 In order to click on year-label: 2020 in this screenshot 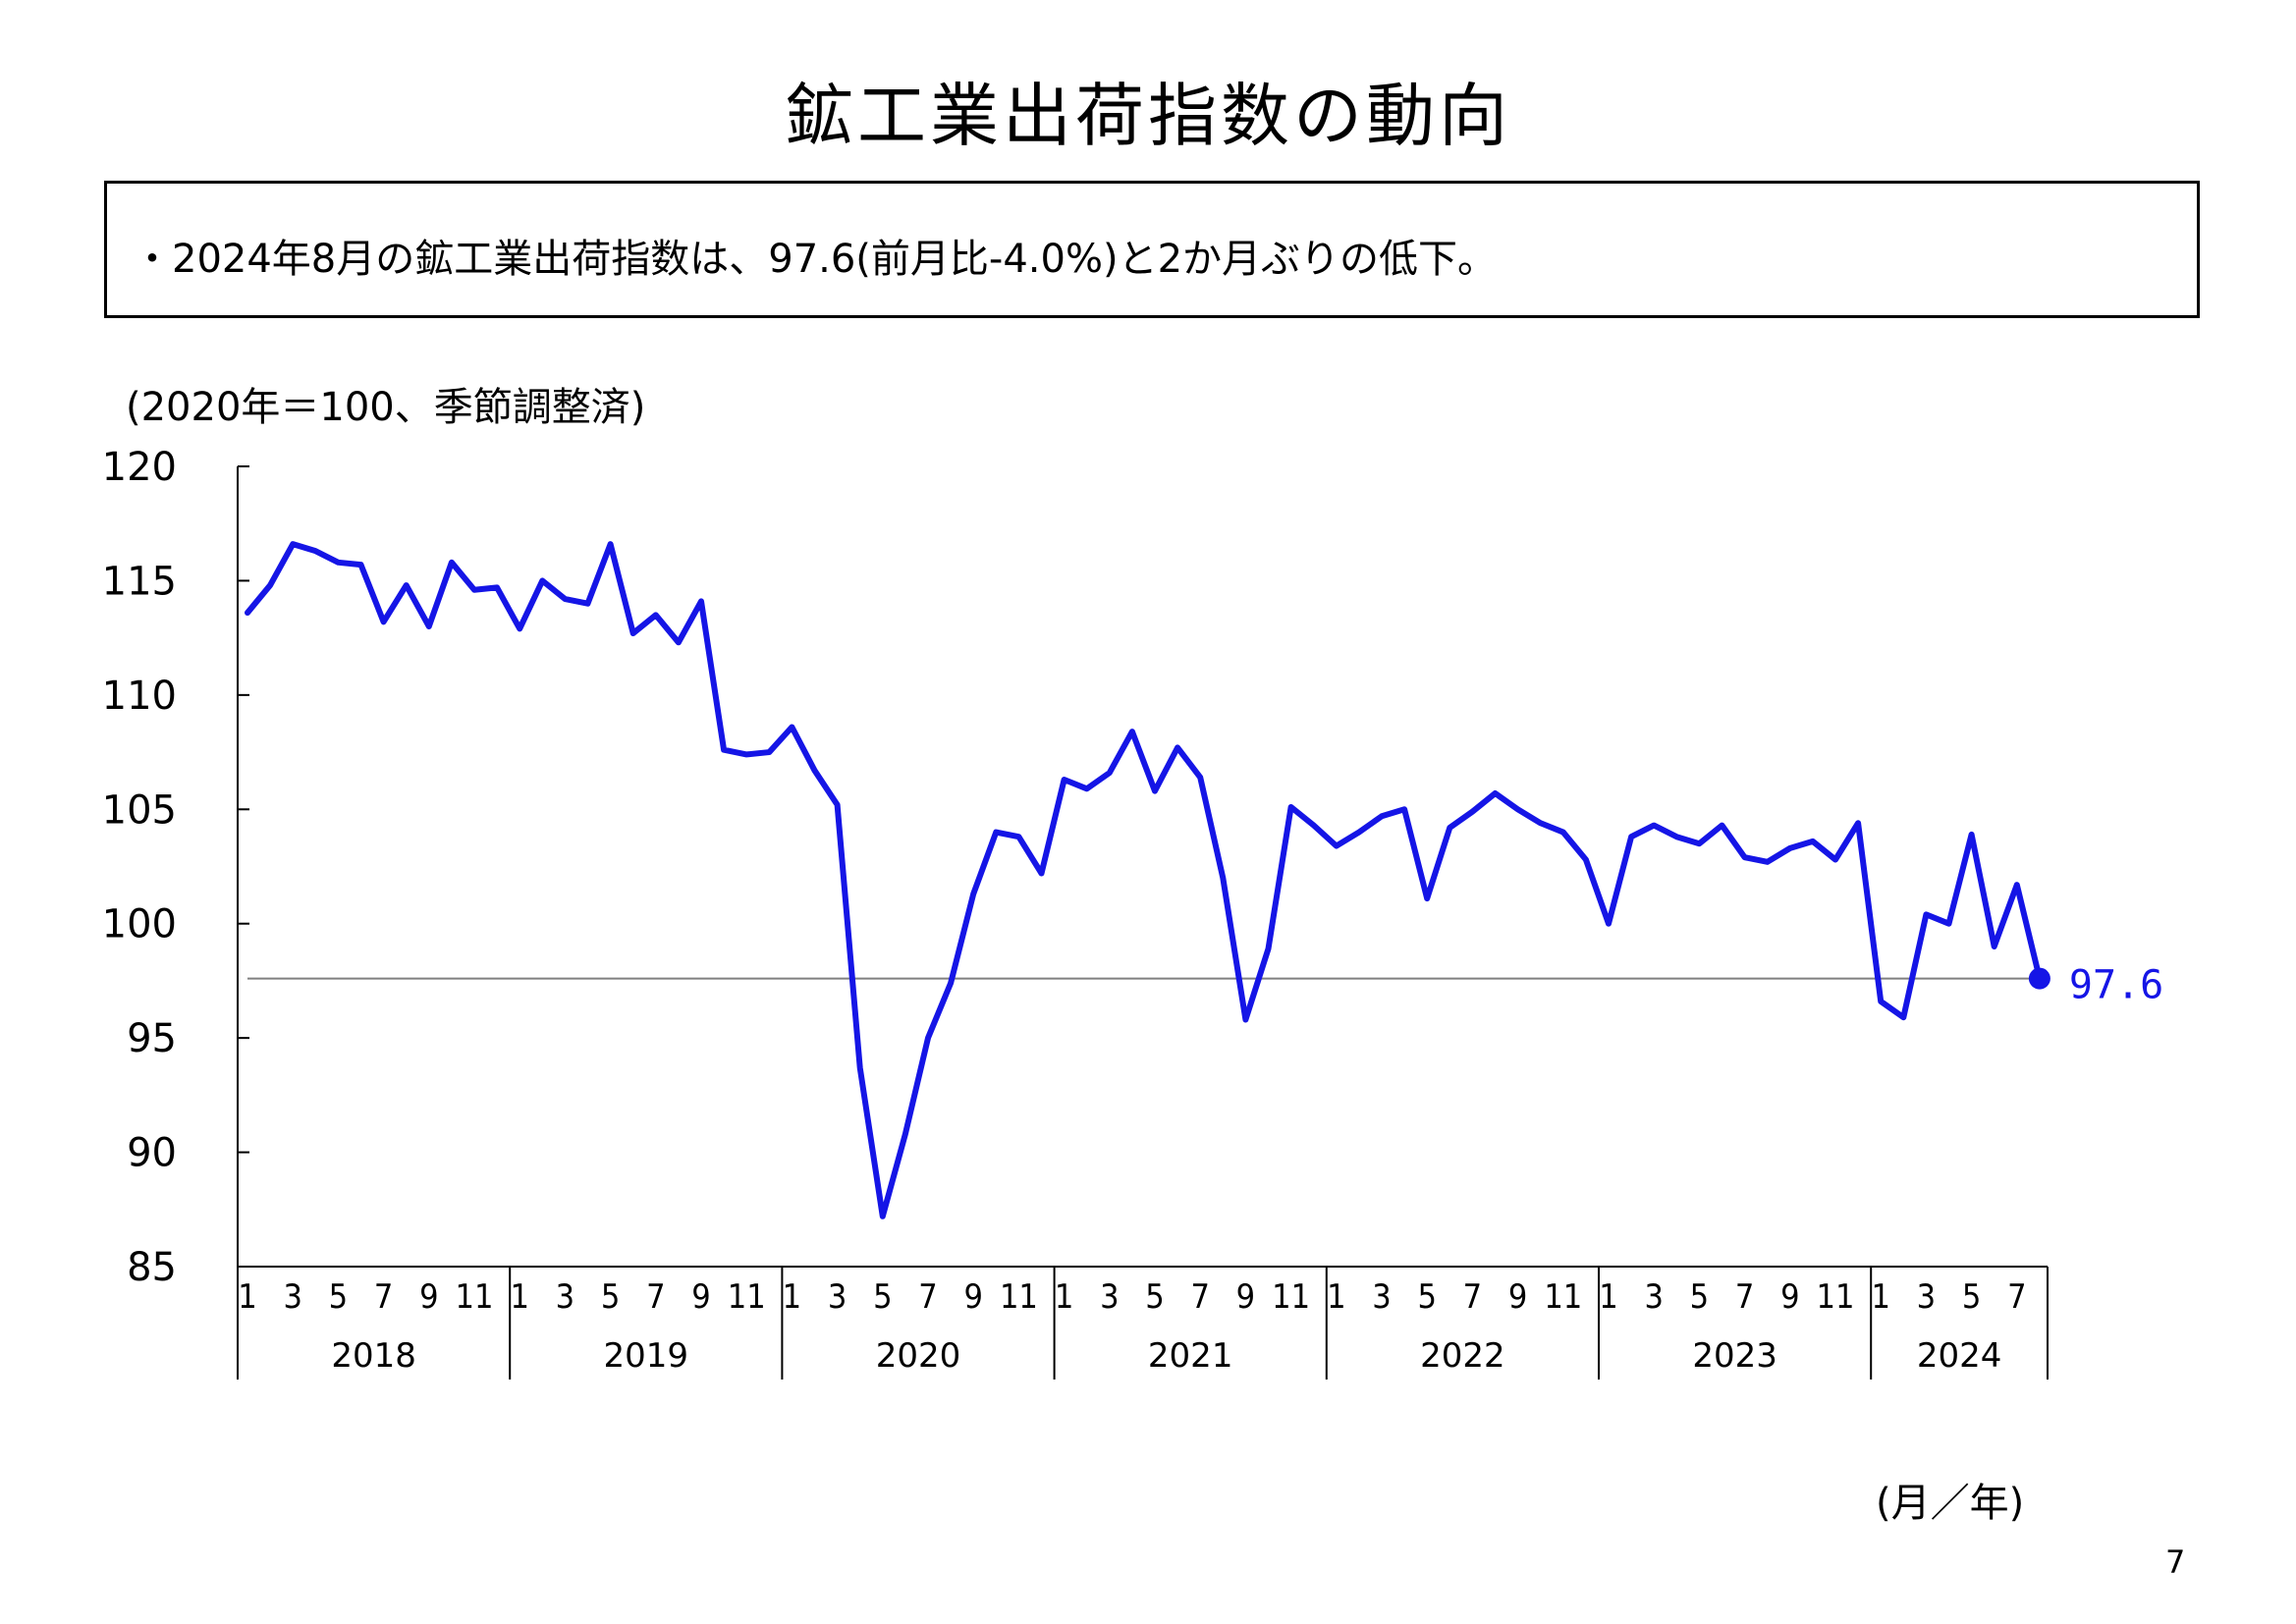, I will do `click(918, 1356)`.